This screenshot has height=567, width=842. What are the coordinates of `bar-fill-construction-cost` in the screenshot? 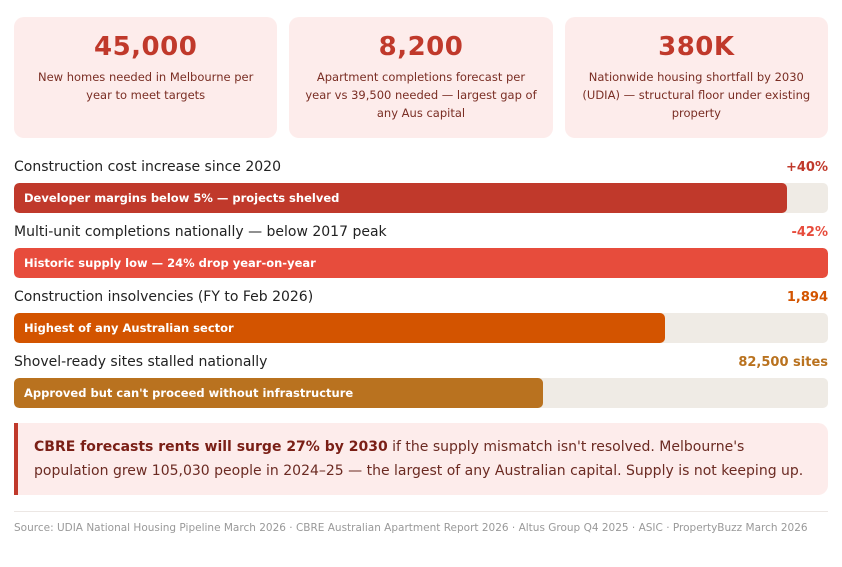 It's located at (401, 198).